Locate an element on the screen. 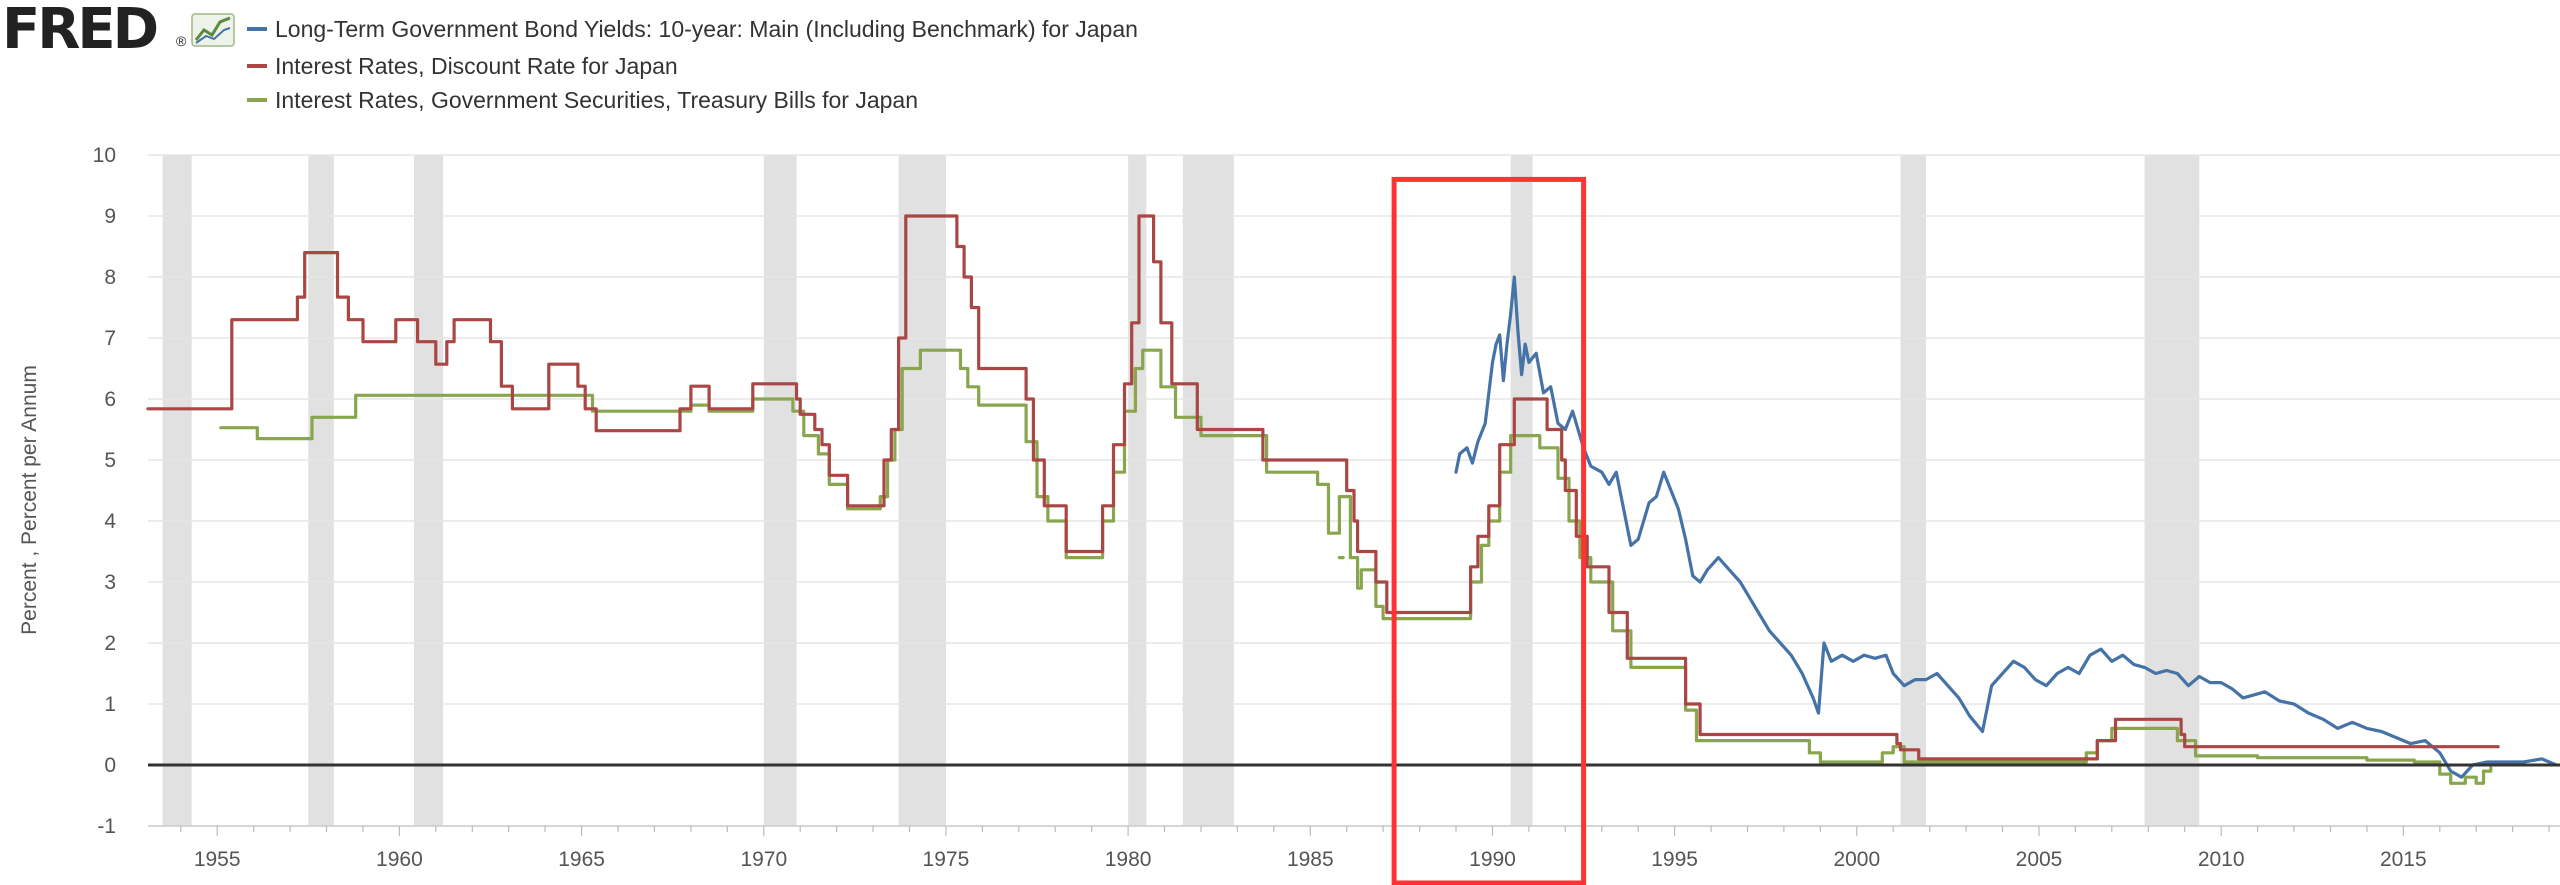  highlight-box is located at coordinates (1489, 530).